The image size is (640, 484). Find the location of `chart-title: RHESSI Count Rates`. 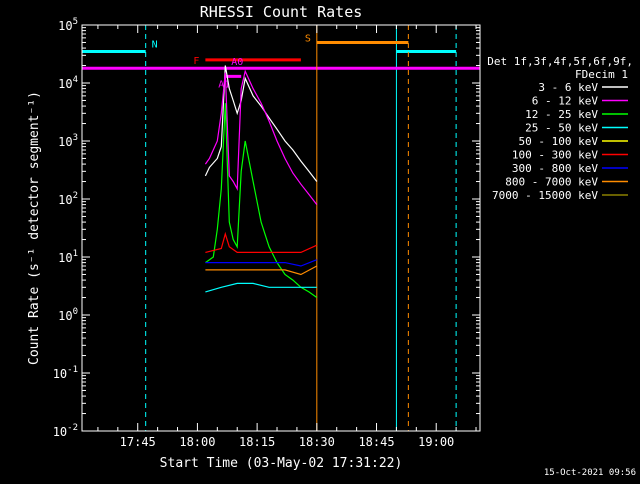

chart-title: RHESSI Count Rates is located at coordinates (281, 12).